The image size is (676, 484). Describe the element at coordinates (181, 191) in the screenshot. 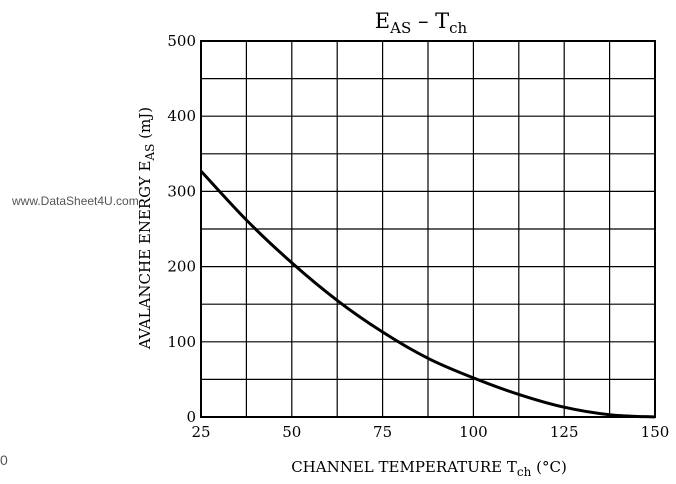

I see `y-tick-label: 300` at that location.